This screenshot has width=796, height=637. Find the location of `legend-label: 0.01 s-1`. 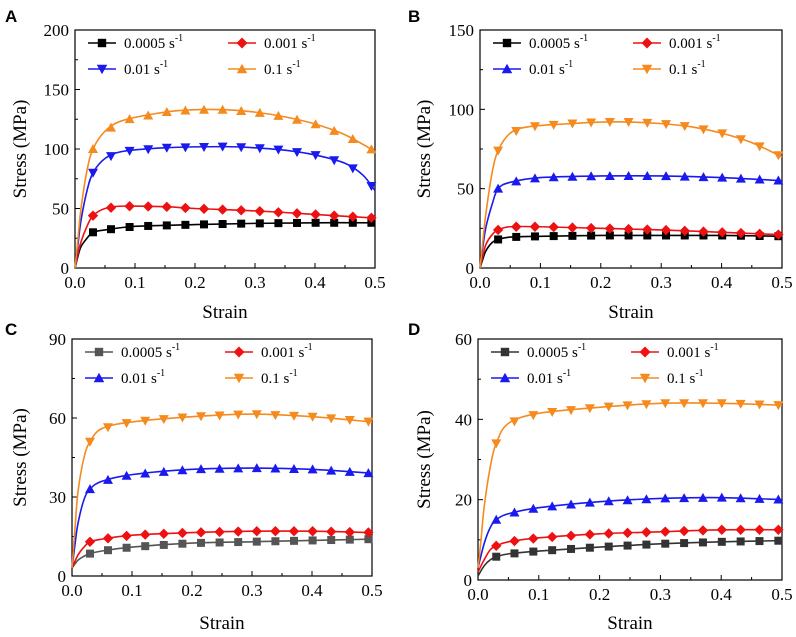

legend-label: 0.01 s-1 is located at coordinates (551, 68).